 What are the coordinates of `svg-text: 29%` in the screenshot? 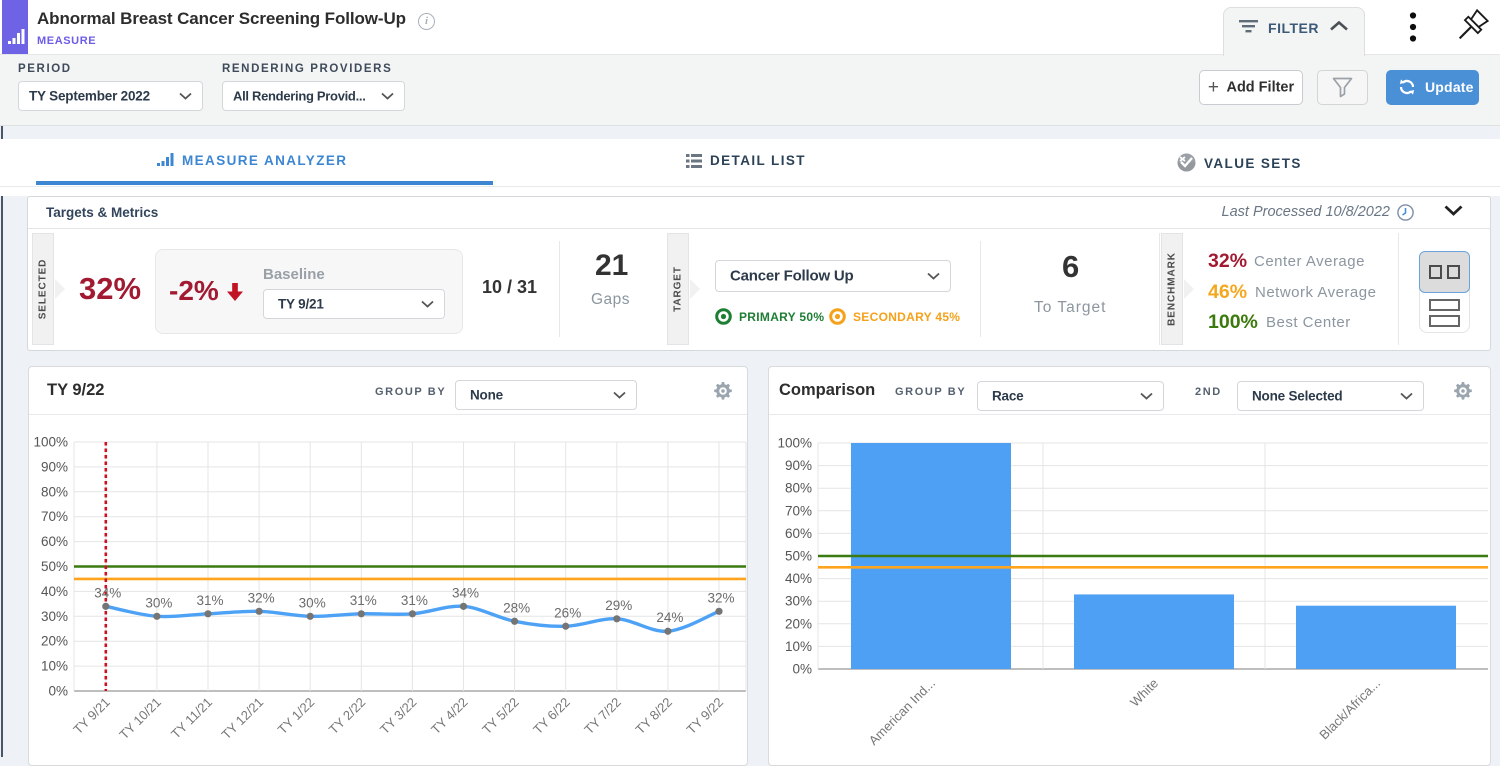 It's located at (618, 605).